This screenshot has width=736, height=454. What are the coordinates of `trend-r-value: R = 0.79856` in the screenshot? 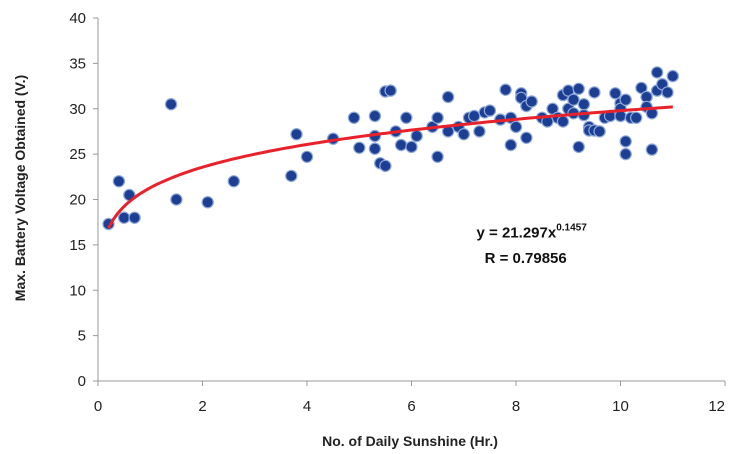 It's located at (526, 258).